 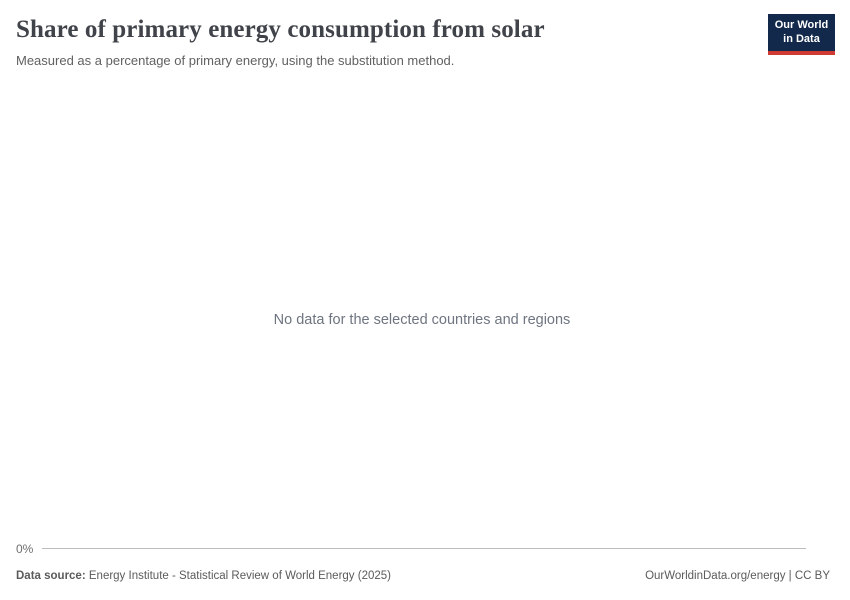 I want to click on x-axis-line, so click(x=424, y=548).